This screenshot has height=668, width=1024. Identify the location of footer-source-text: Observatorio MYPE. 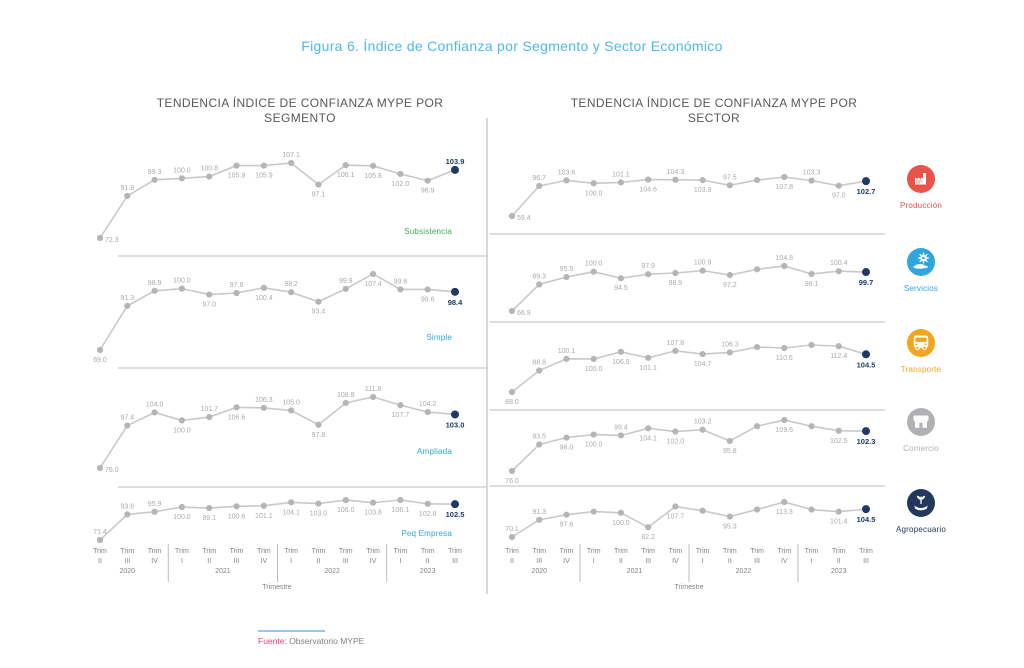
(325, 641).